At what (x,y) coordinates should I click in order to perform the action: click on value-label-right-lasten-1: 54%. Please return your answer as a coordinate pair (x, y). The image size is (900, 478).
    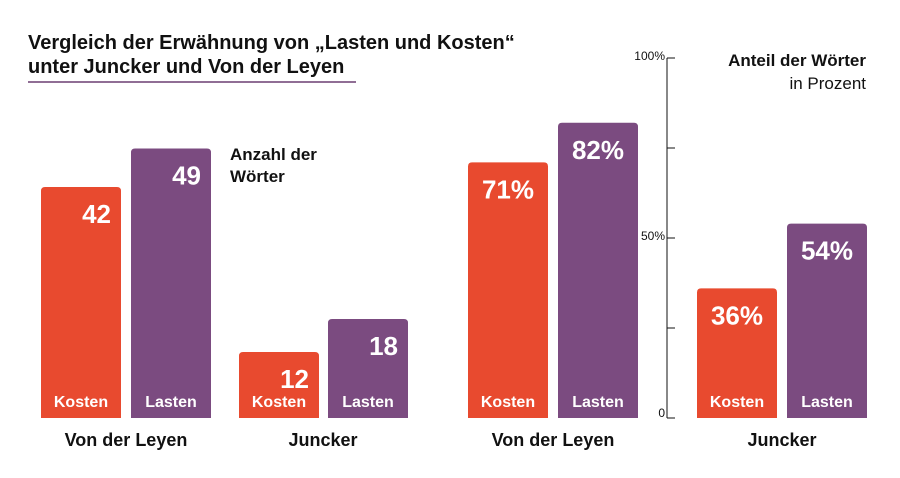
    Looking at the image, I should click on (827, 251).